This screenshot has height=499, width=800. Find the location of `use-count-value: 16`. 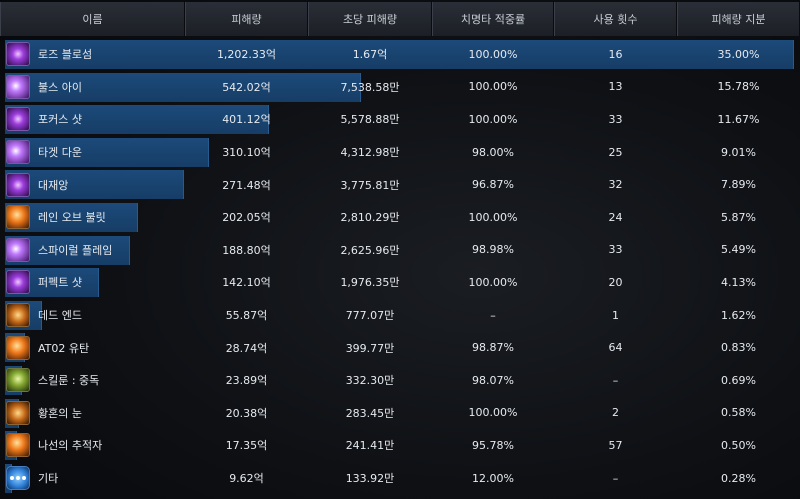

use-count-value: 16 is located at coordinates (615, 54).